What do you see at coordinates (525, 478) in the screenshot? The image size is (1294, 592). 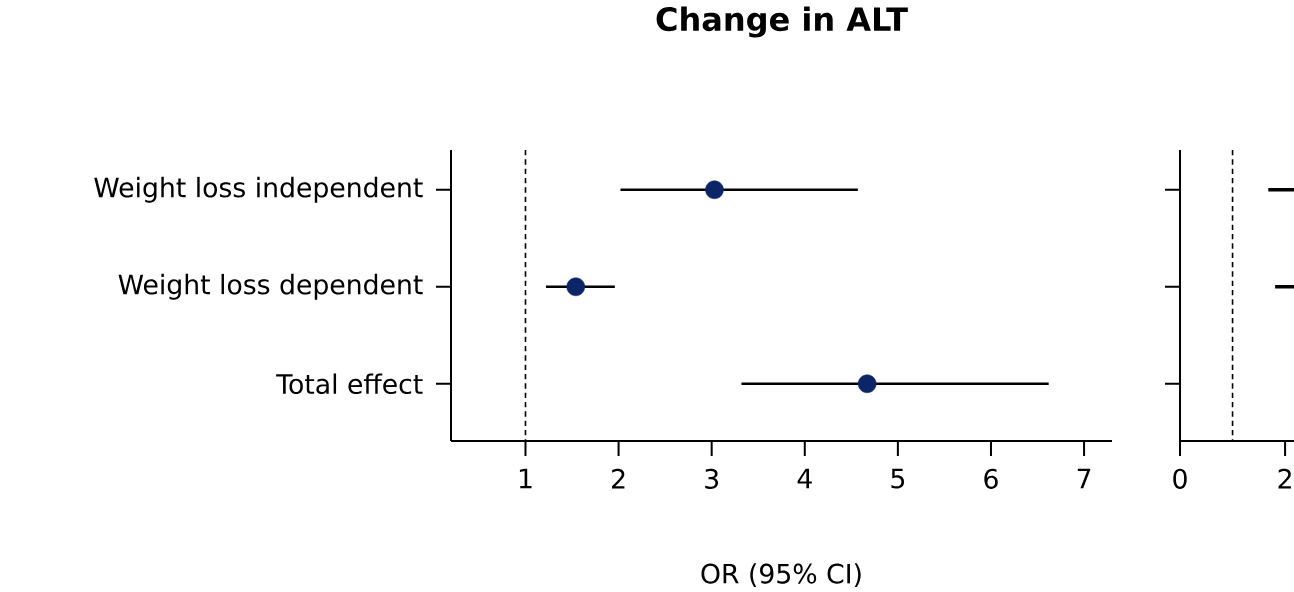 I see `x-tick-label: 1` at bounding box center [525, 478].